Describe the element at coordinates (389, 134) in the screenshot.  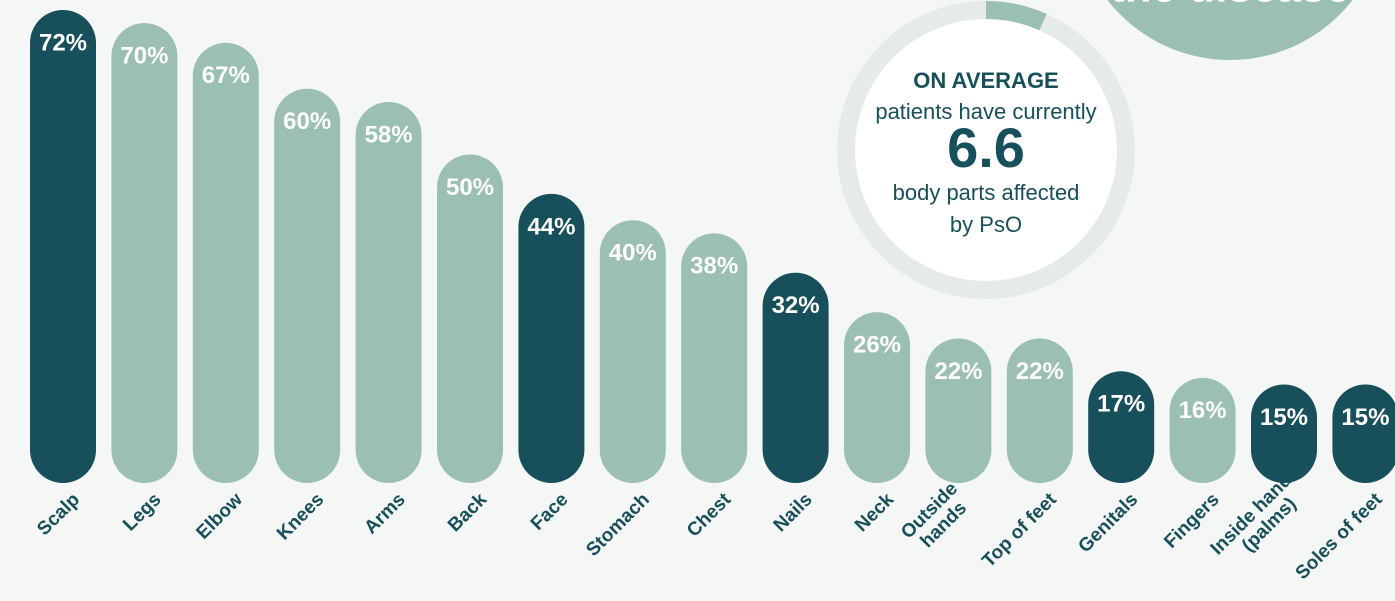
I see `value-label: 58%` at that location.